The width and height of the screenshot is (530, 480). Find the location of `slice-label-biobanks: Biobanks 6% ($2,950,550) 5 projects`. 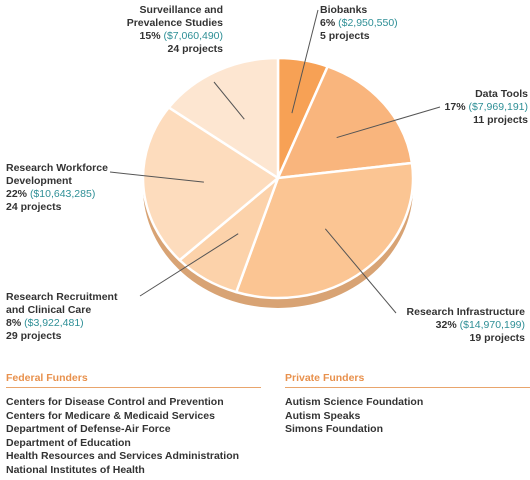

slice-label-biobanks: Biobanks 6% ($2,950,550) 5 projects is located at coordinates (380, 23).